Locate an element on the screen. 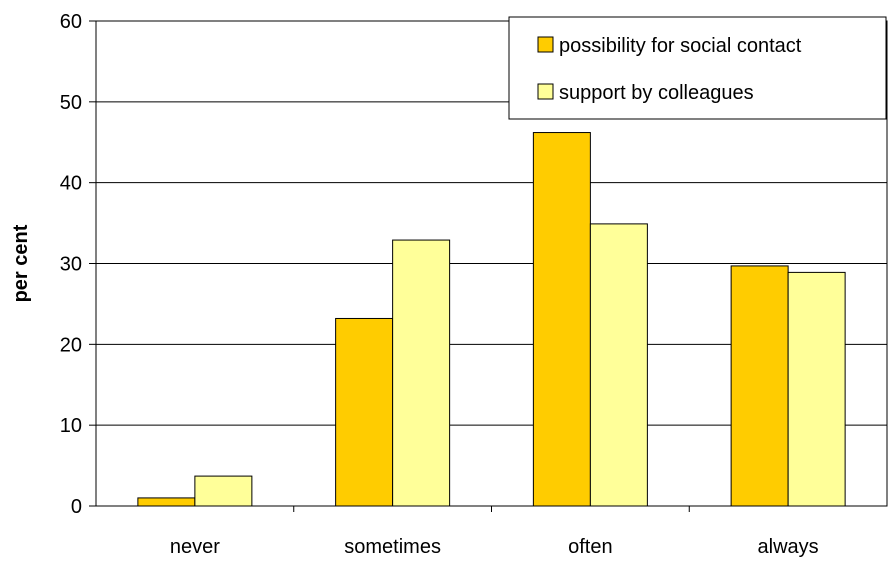  x-axis-labels: never sometimes often always is located at coordinates (494, 532).